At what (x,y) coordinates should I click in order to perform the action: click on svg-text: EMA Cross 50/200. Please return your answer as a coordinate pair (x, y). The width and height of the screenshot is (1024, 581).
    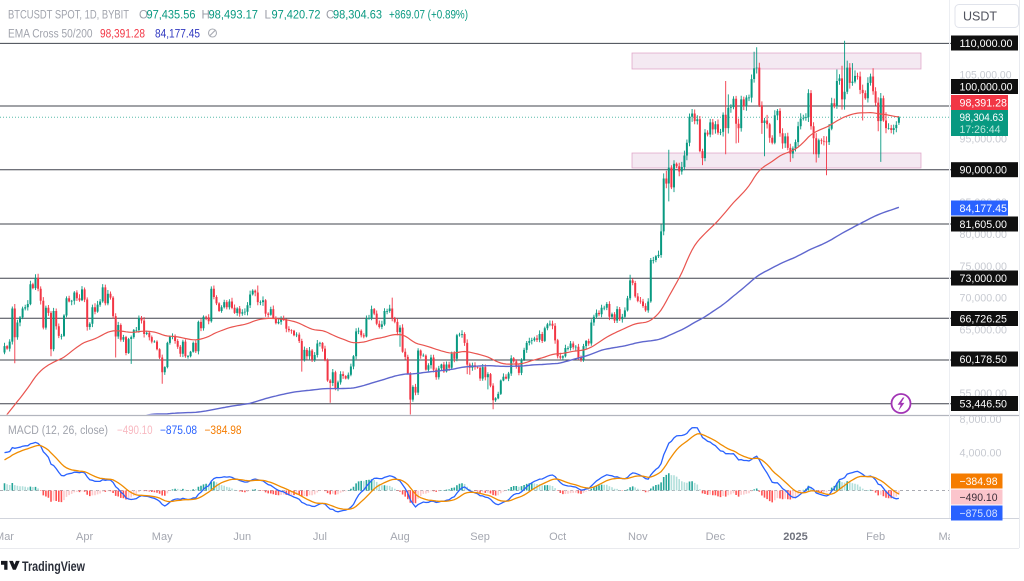
    Looking at the image, I should click on (50, 35).